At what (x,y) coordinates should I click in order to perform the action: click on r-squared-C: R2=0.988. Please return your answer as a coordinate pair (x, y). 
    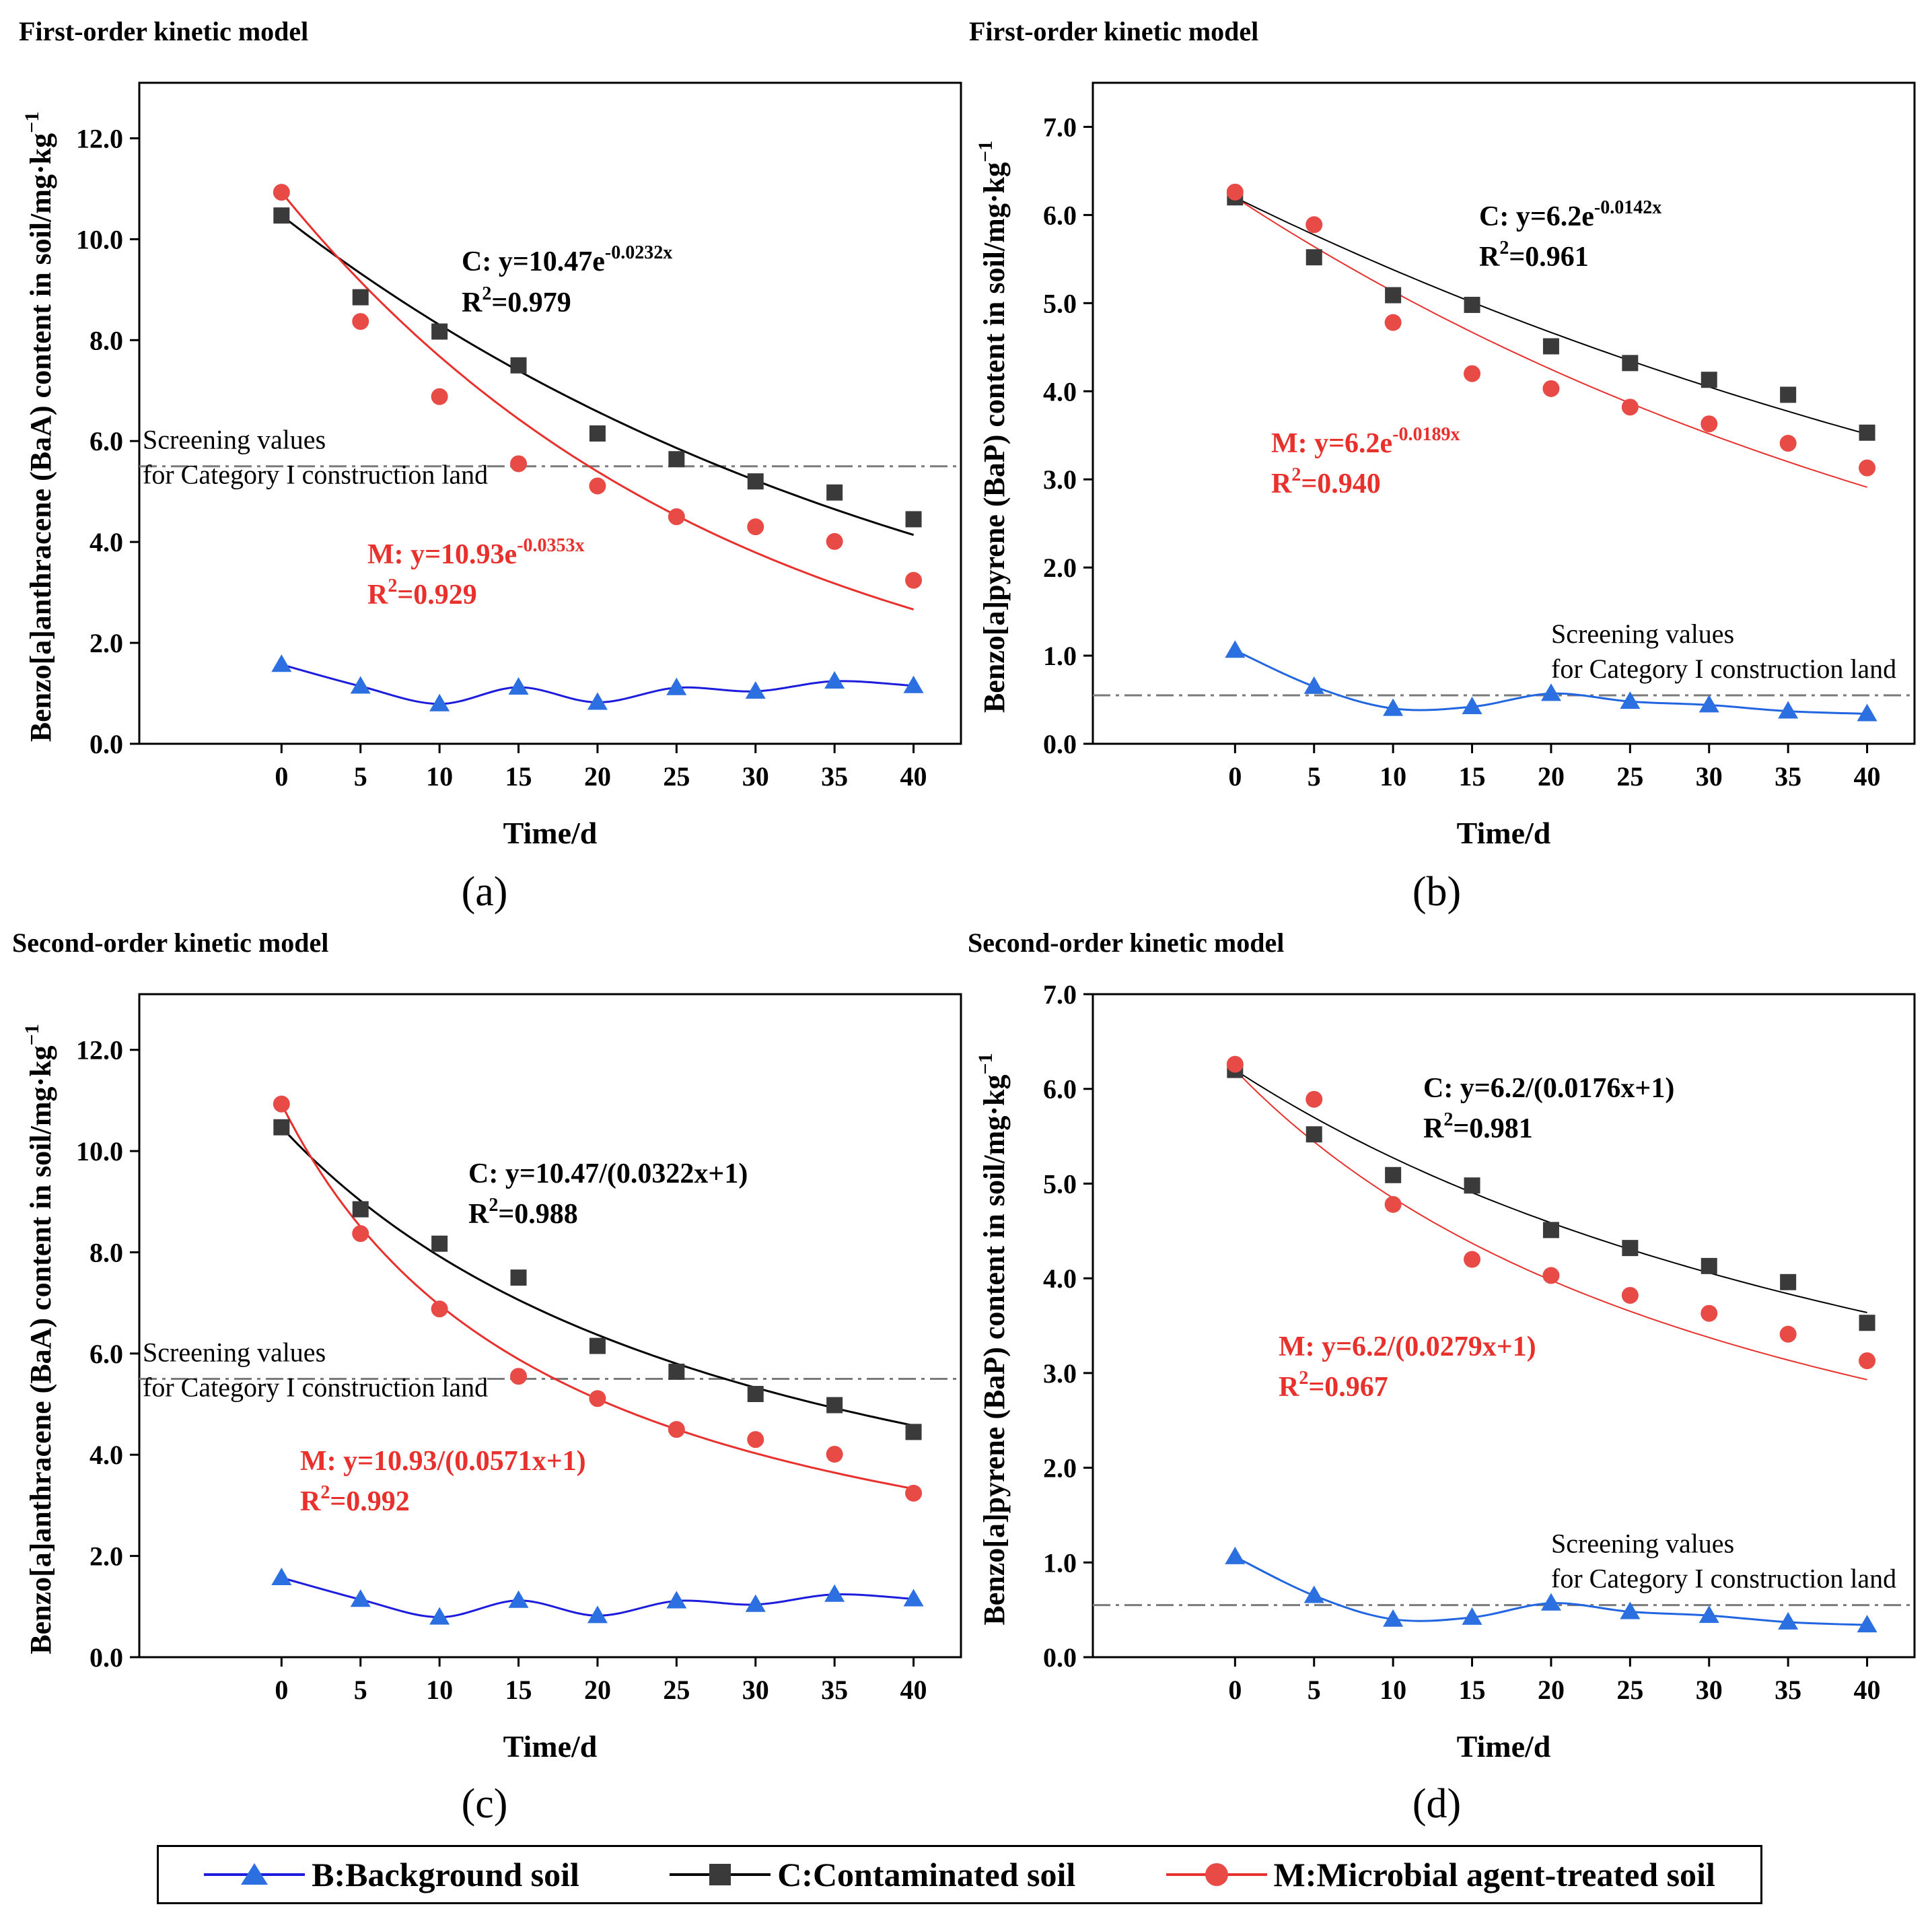
    Looking at the image, I should click on (523, 1212).